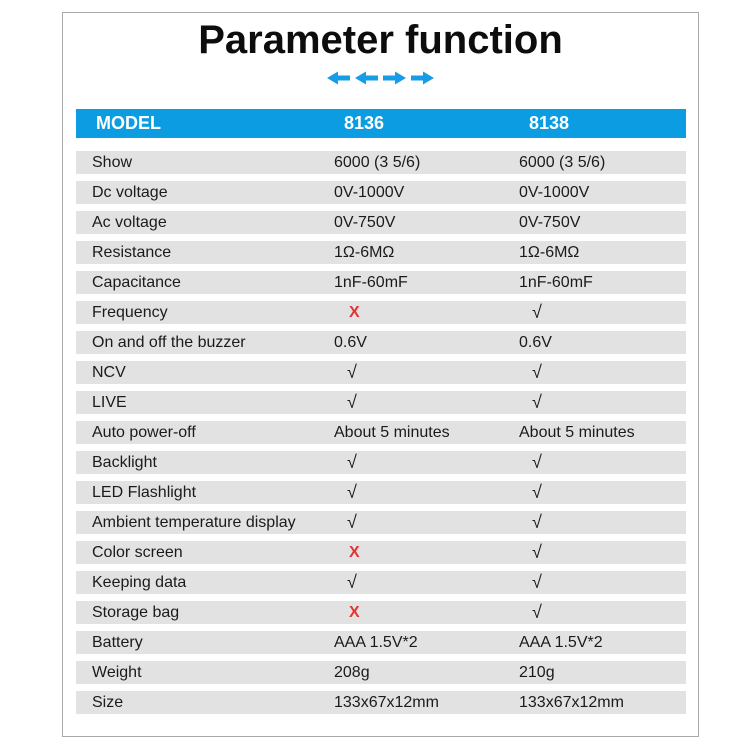  I want to click on table-row: Battery AAA 1.5V*2 AAA 1.5V*2, so click(381, 642).